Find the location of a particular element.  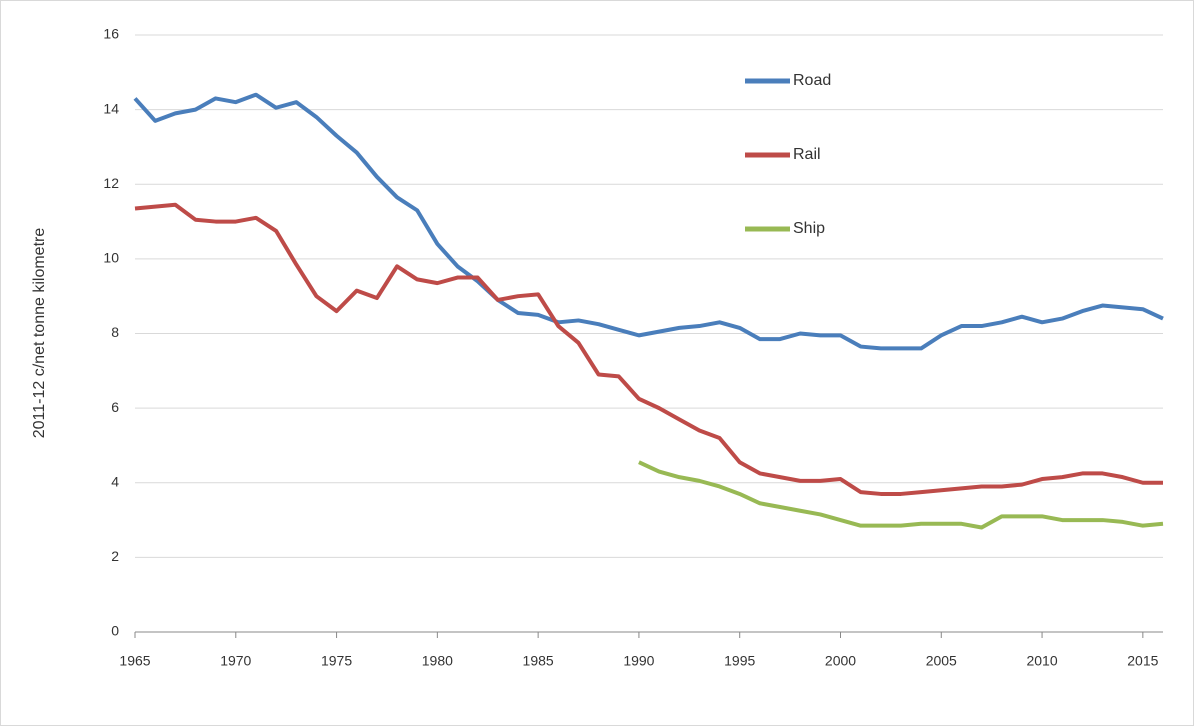

x-tick-label: 1995 is located at coordinates (739, 661).